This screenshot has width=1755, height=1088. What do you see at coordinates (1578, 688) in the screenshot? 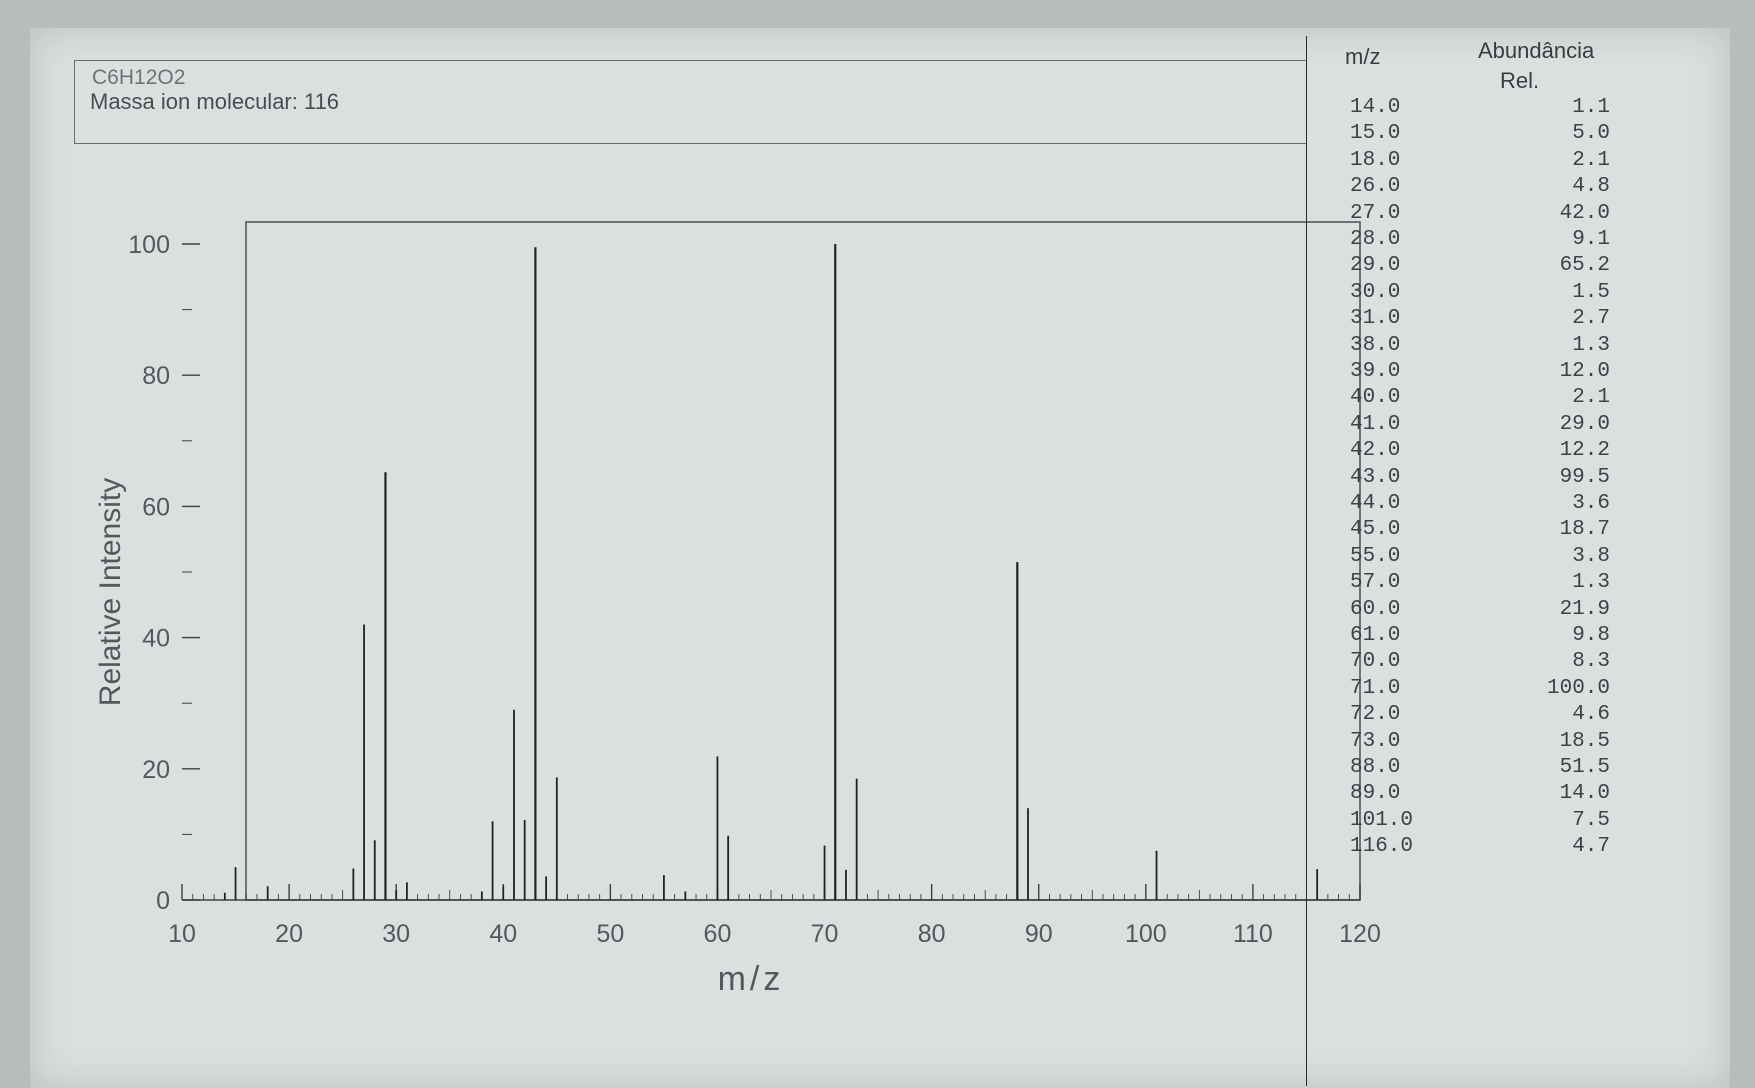
I see `table-cell-abundance: 100.0` at bounding box center [1578, 688].